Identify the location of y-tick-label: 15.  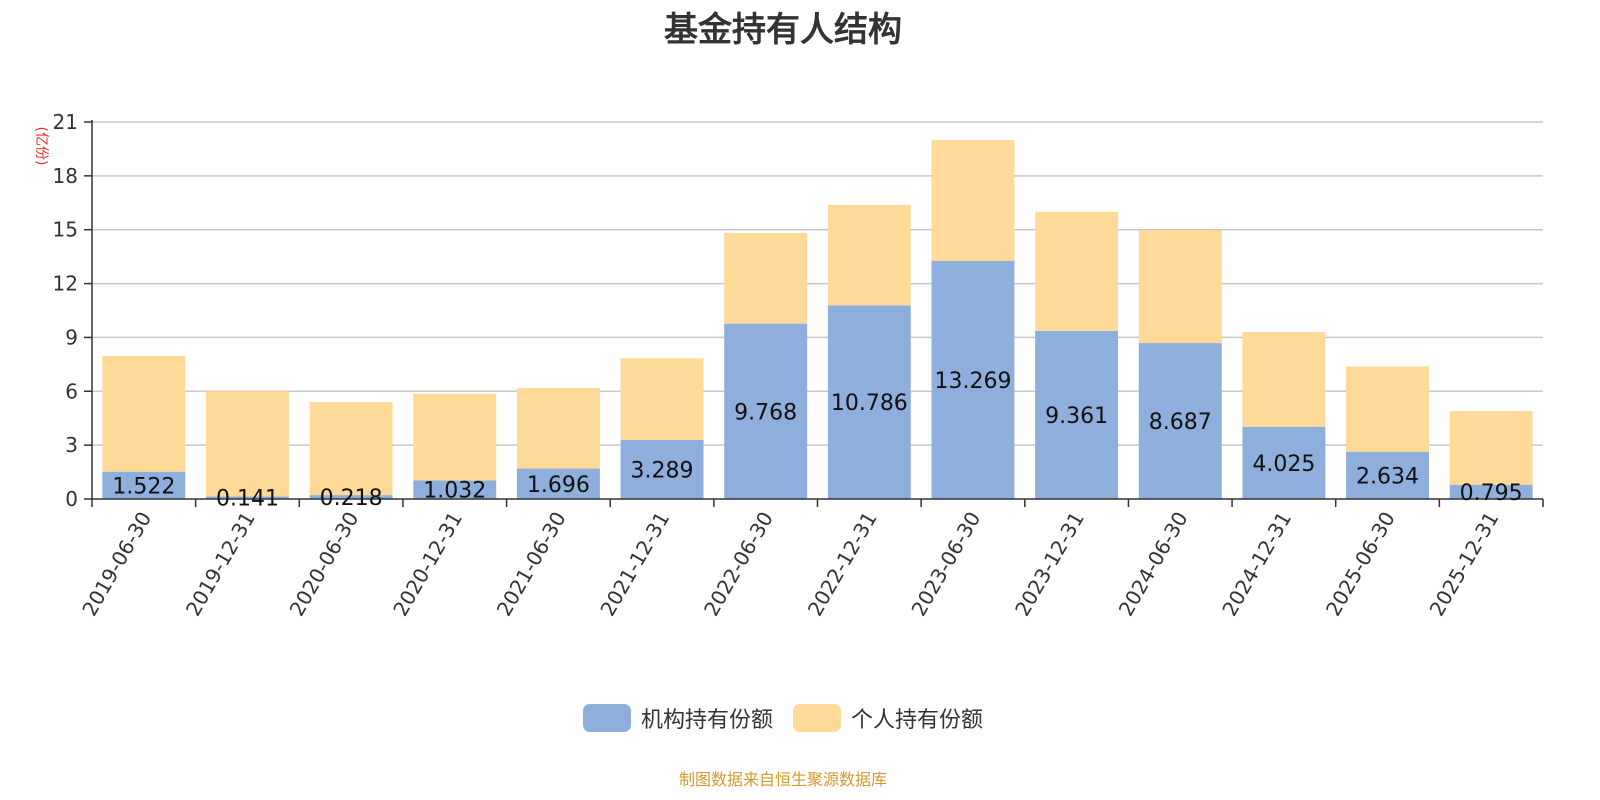
(65, 230).